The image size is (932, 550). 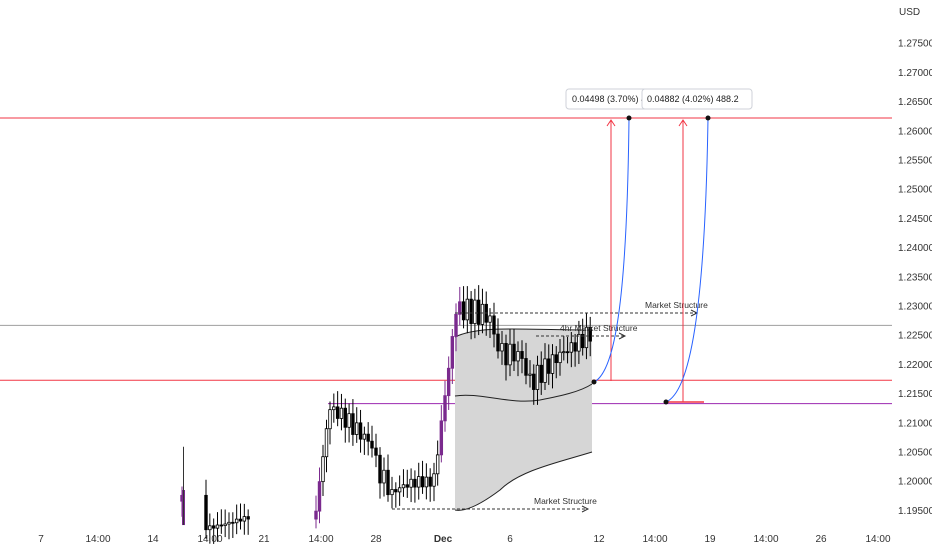 What do you see at coordinates (915, 277) in the screenshot?
I see `price-tick-label: 1.23500` at bounding box center [915, 277].